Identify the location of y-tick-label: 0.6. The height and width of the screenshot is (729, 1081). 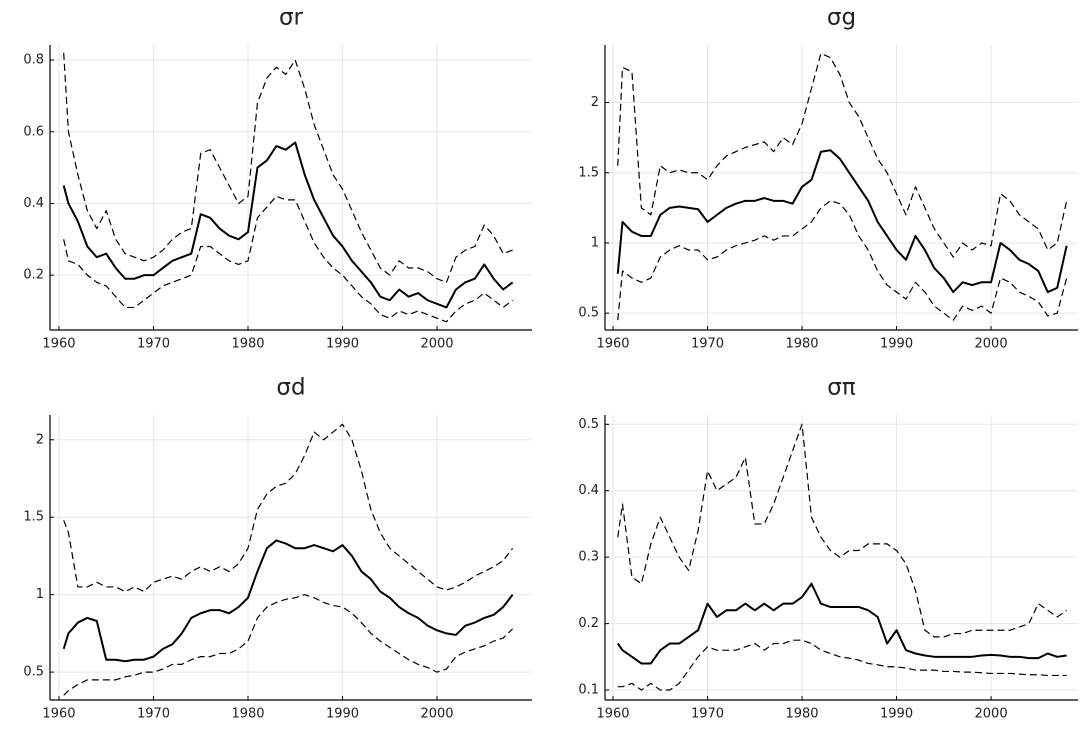
(33, 131).